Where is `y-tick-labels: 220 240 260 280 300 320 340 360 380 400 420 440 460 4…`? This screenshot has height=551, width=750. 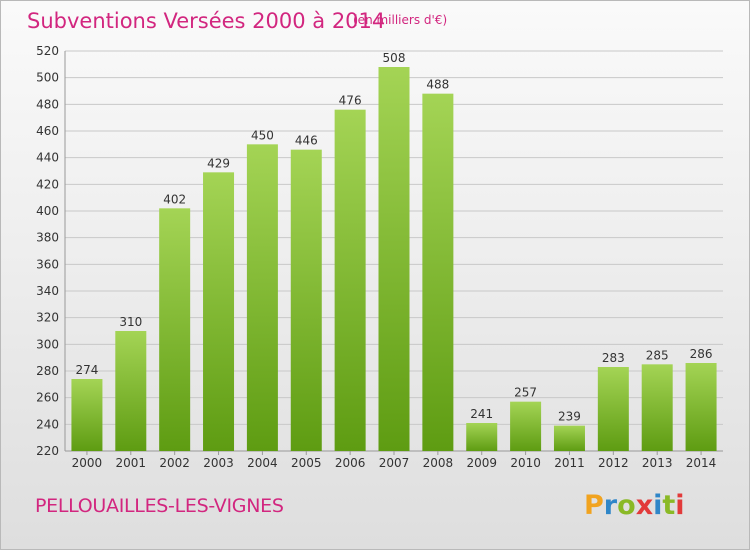 y-tick-labels: 220 240 260 280 300 320 340 360 380 400 420 440 460 4… is located at coordinates (47, 251).